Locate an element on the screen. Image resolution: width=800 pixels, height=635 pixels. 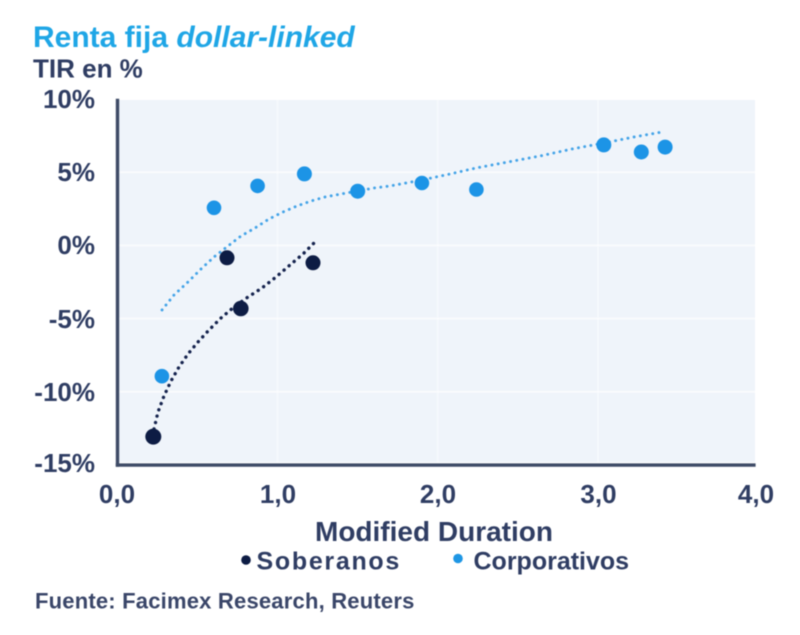
svg-text:Fuente: Facimex Research, Reut: Fuente: Facimex Research, Reuters is located at coordinates (225, 601).